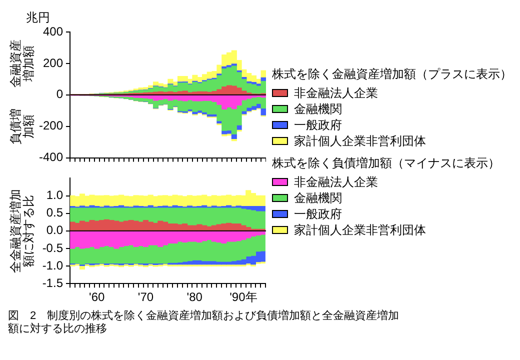 This screenshot has width=520, height=360. I want to click on y-tick-label: 200, so click(53, 63).